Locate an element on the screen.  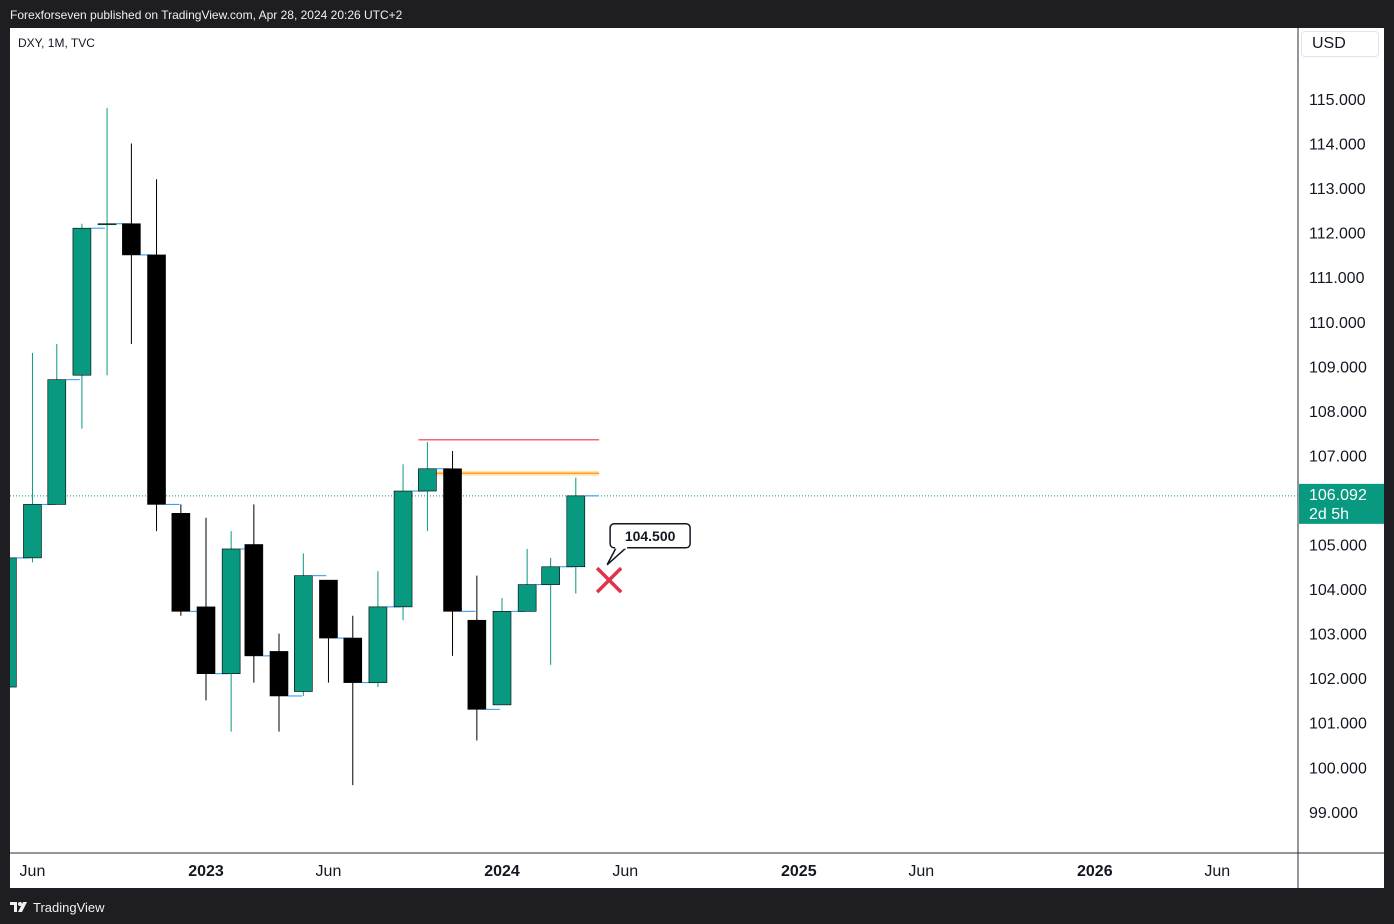
price-marker-box is located at coordinates (1341, 503).